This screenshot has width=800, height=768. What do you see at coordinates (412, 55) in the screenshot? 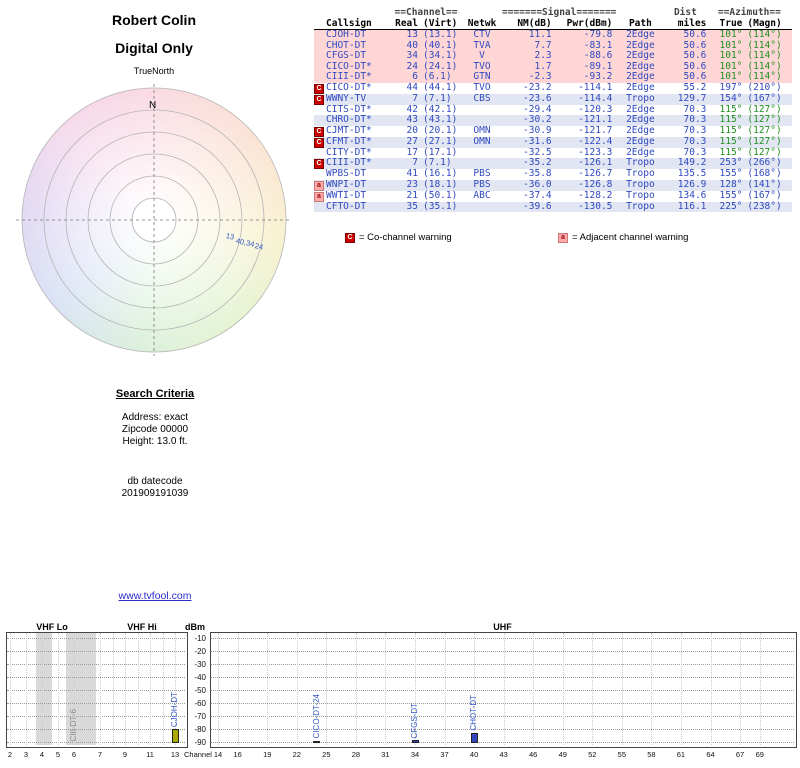
I see `cell-real: 34` at bounding box center [412, 55].